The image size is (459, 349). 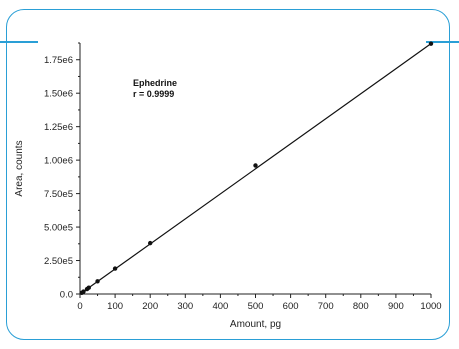 I want to click on x-tick-label: 600, so click(x=291, y=306).